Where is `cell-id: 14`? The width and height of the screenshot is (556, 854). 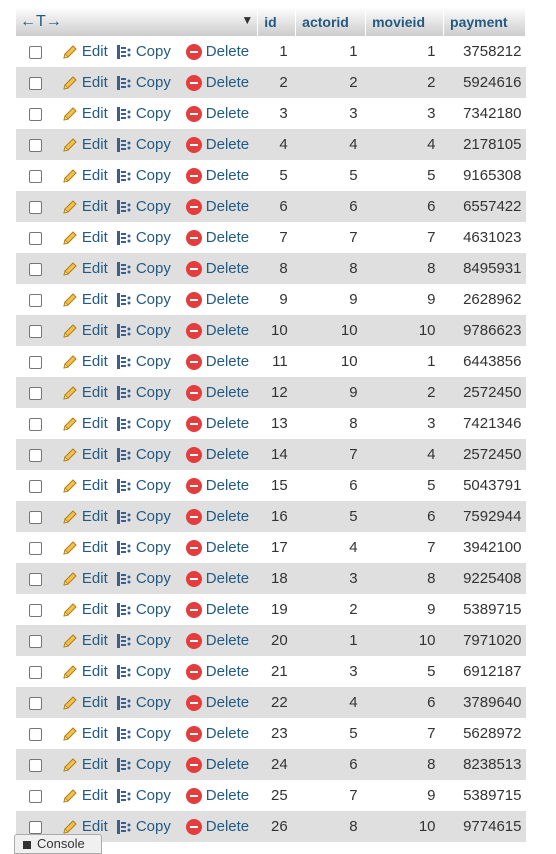
cell-id: 14 is located at coordinates (276, 454).